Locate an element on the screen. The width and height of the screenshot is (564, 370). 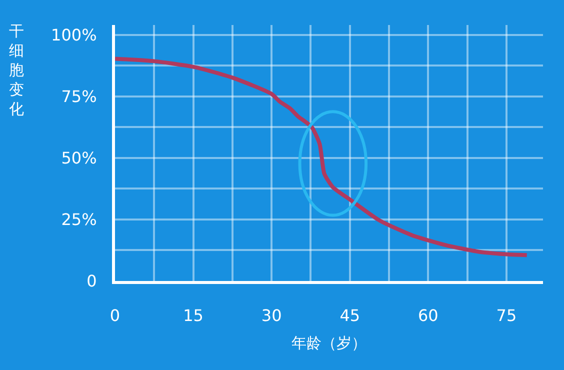
y-tick-label: 0 is located at coordinates (91, 281).